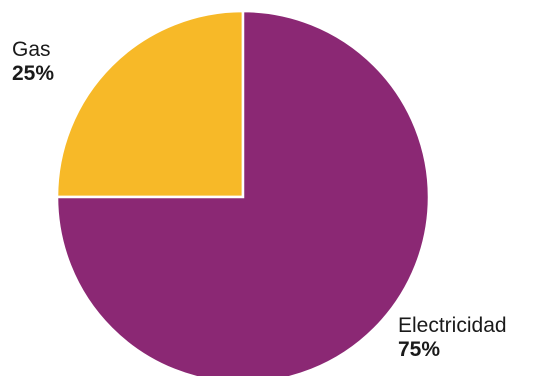 This screenshot has height=376, width=539. Describe the element at coordinates (31, 49) in the screenshot. I see `slice-category-gas: Gas` at that location.